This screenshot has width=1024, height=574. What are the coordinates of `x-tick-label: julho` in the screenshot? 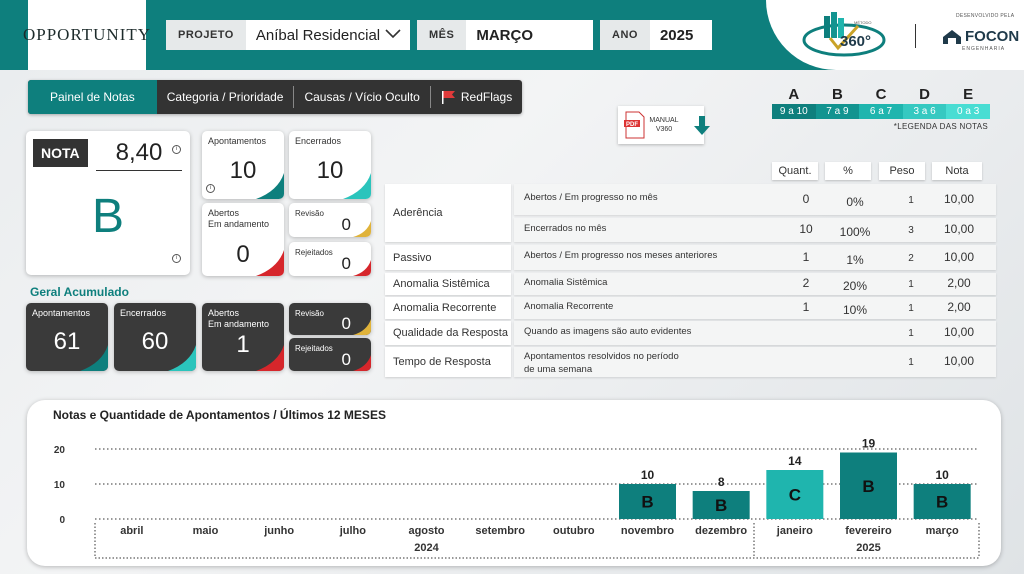 It's located at (353, 531).